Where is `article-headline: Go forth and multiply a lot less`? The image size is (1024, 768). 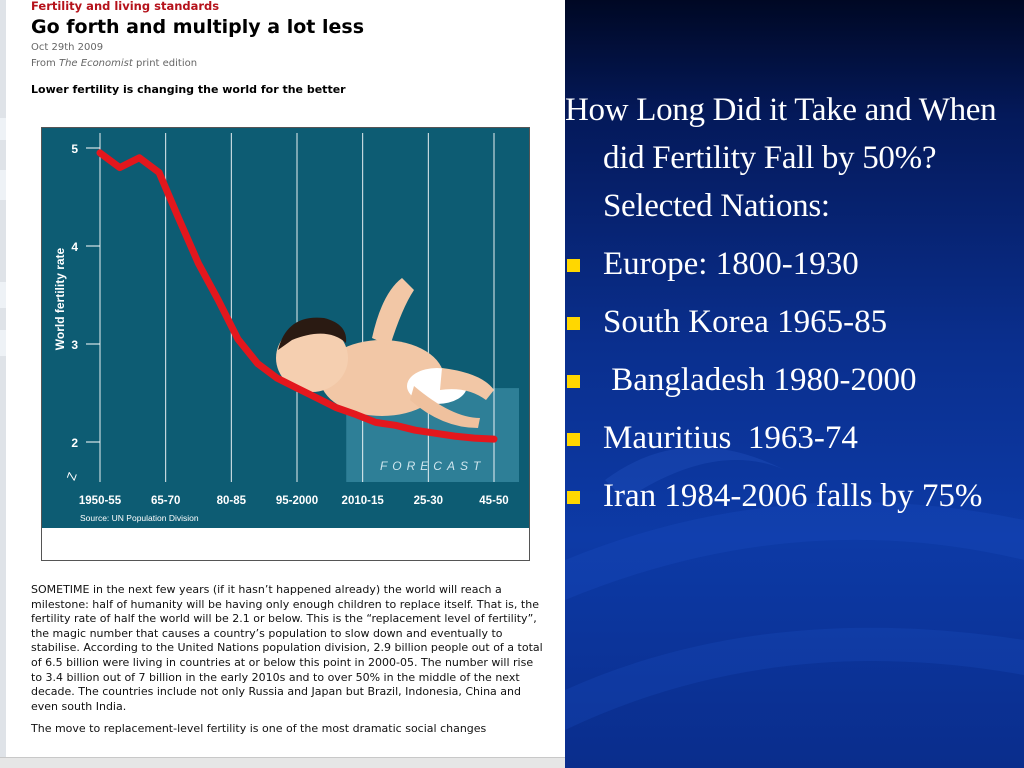
article-headline: Go forth and multiply a lot less is located at coordinates (198, 27).